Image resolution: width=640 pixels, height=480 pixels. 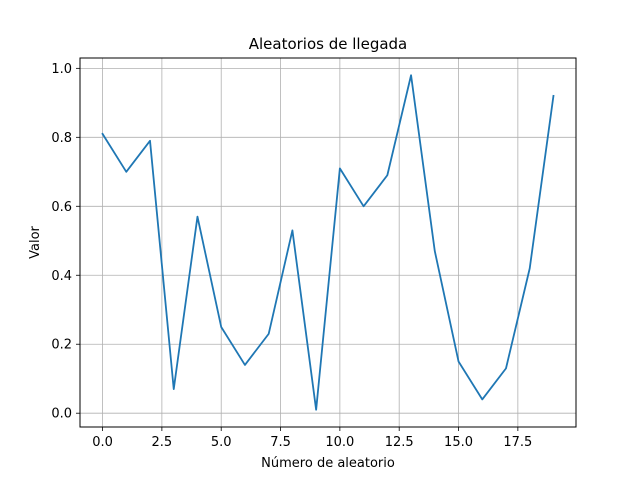 I want to click on y-tick-label: 0.6, so click(x=61, y=207).